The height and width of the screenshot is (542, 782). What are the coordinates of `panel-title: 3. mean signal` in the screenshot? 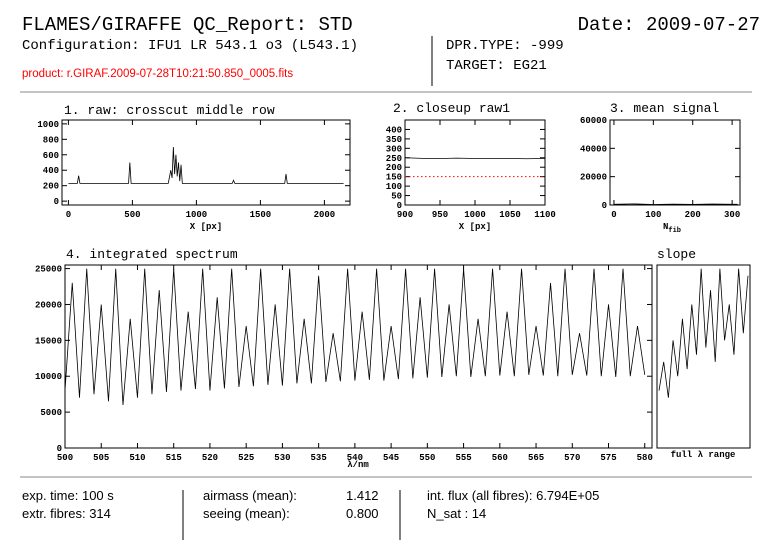 It's located at (664, 108).